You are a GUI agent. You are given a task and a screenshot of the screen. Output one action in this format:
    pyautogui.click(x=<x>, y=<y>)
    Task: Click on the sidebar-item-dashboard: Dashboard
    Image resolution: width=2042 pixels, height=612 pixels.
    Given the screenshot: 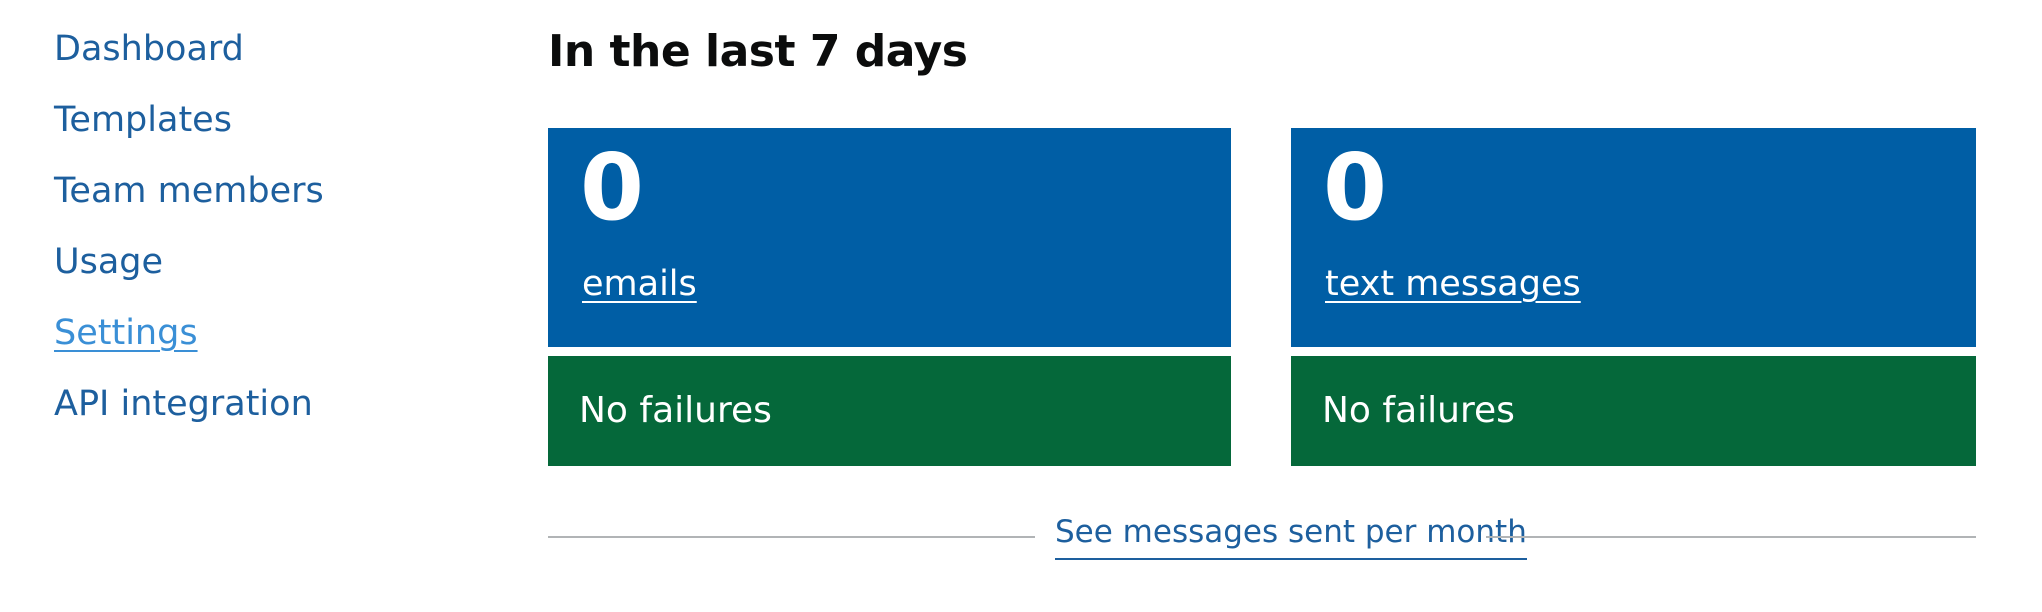 What is the action you would take?
    pyautogui.click(x=149, y=49)
    